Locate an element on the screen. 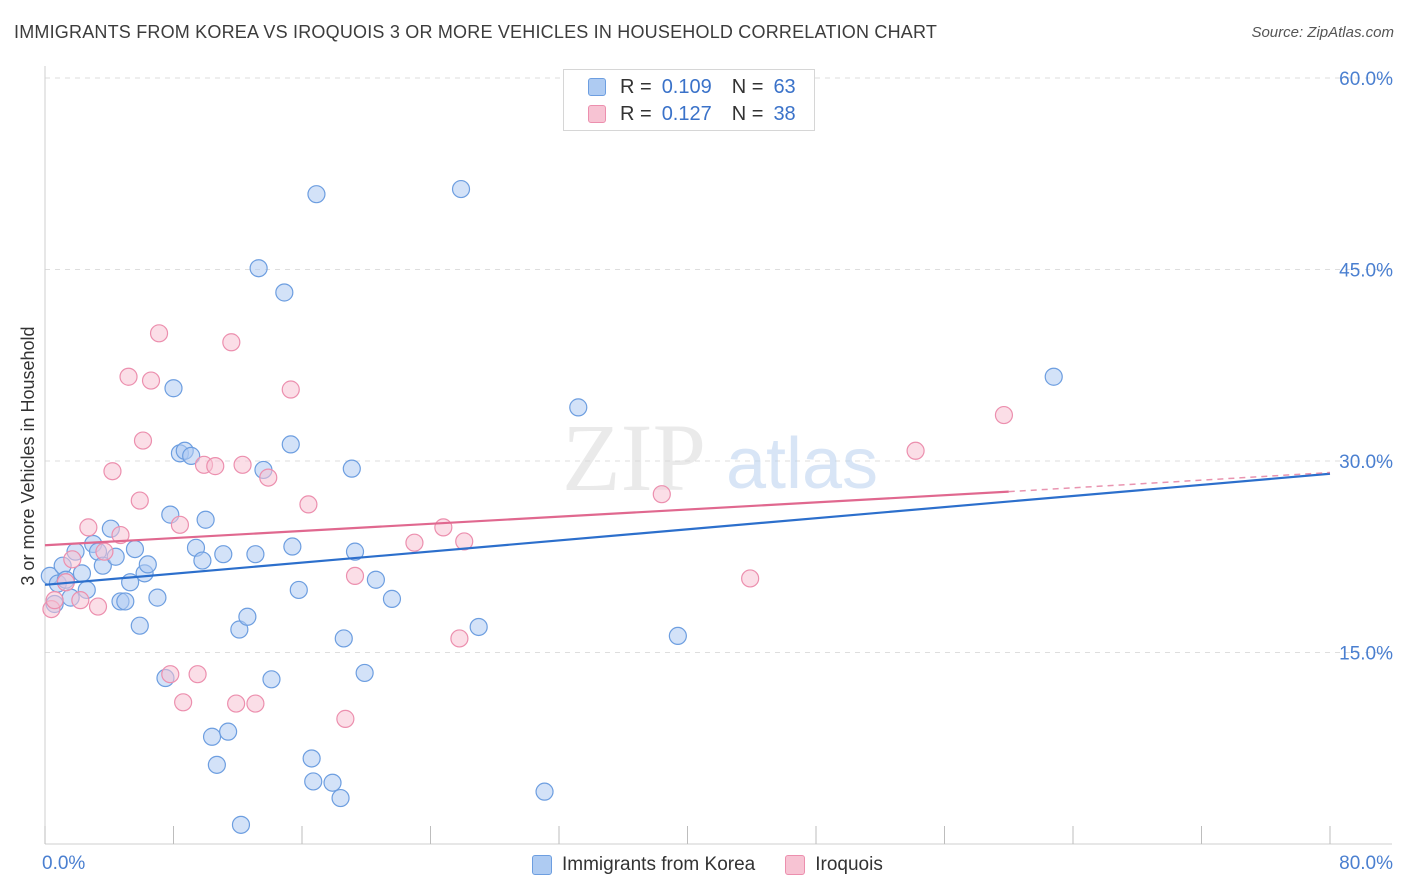 The width and height of the screenshot is (1406, 892). trend-line-iroquois-extension is located at coordinates (1169, 482).